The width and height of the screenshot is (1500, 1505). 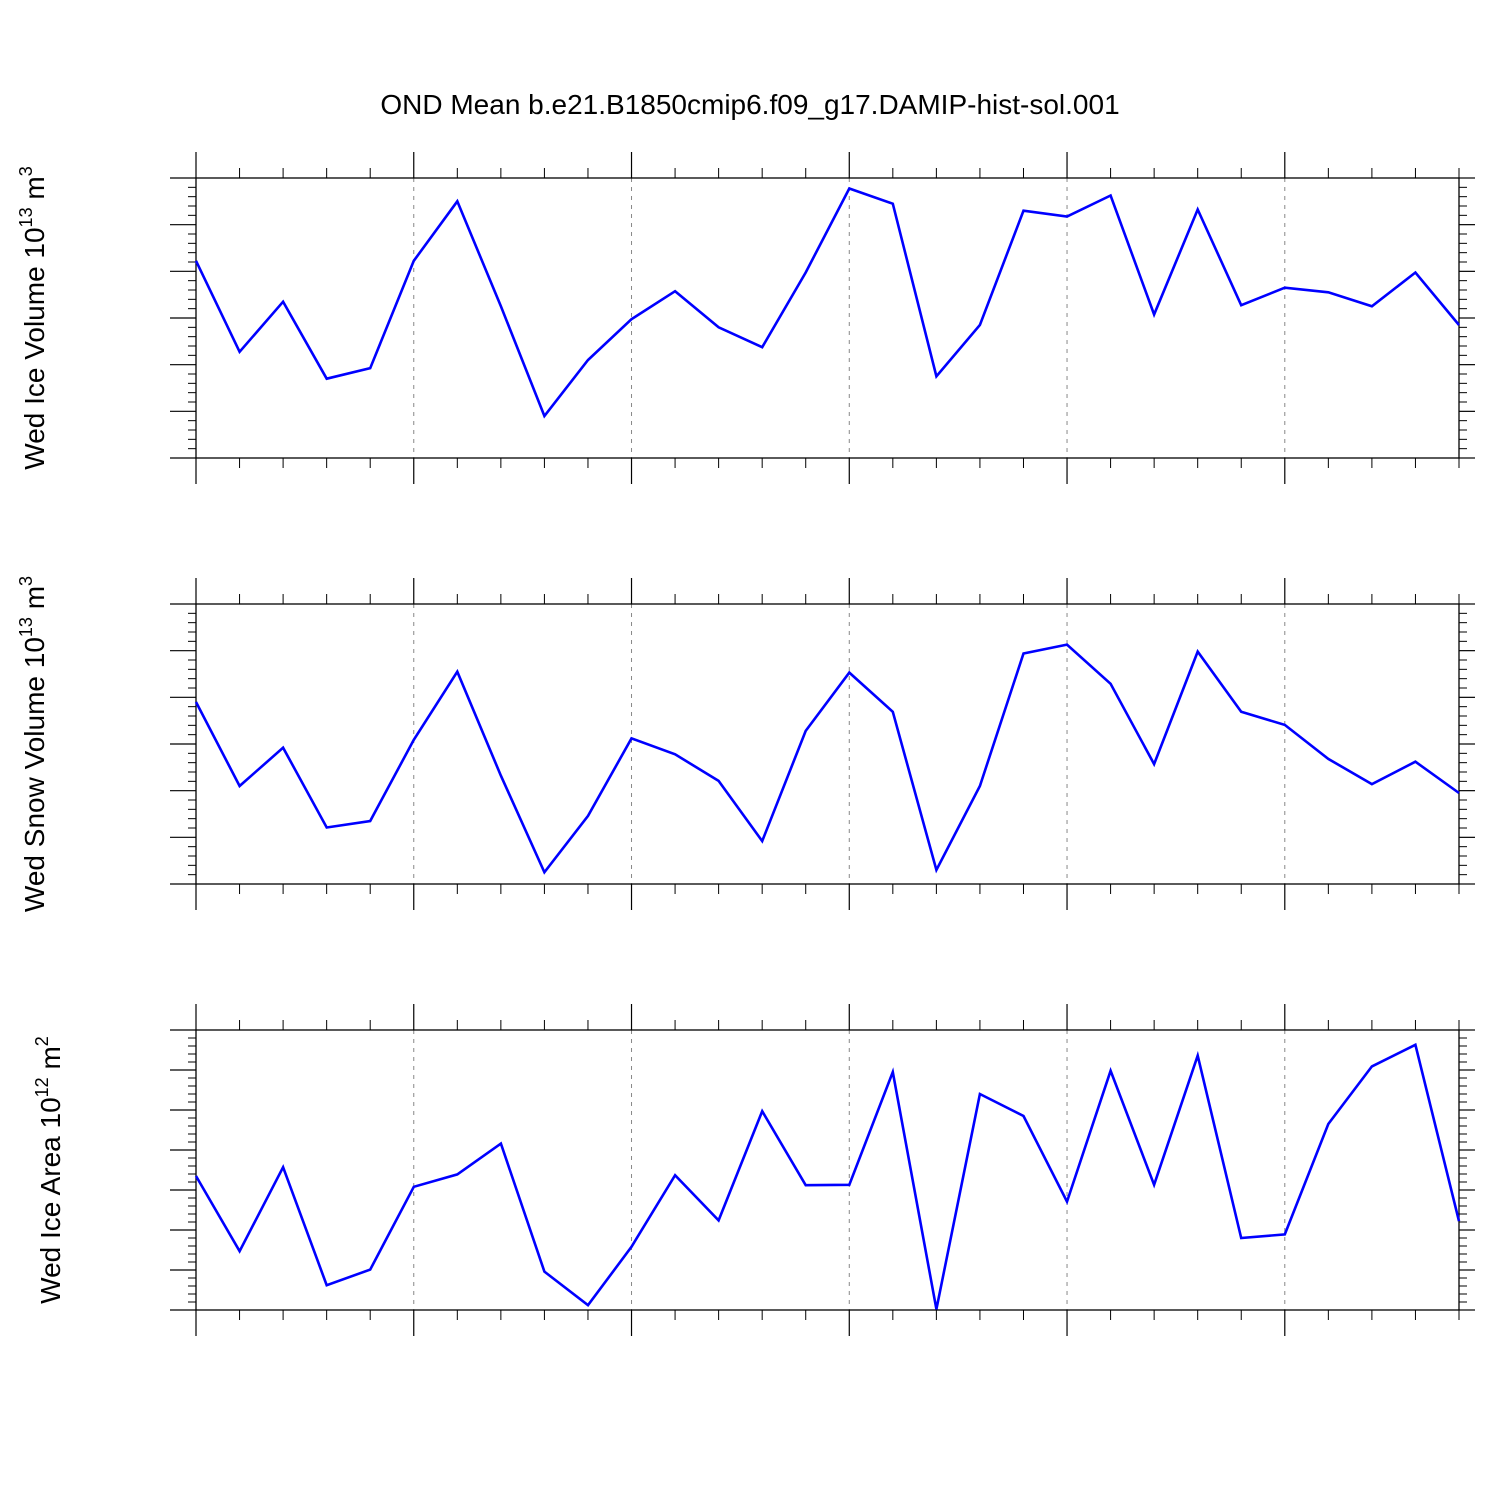 What do you see at coordinates (50, 1200) in the screenshot?
I see `y-axis-label-text: Wed Ice Area 10` at bounding box center [50, 1200].